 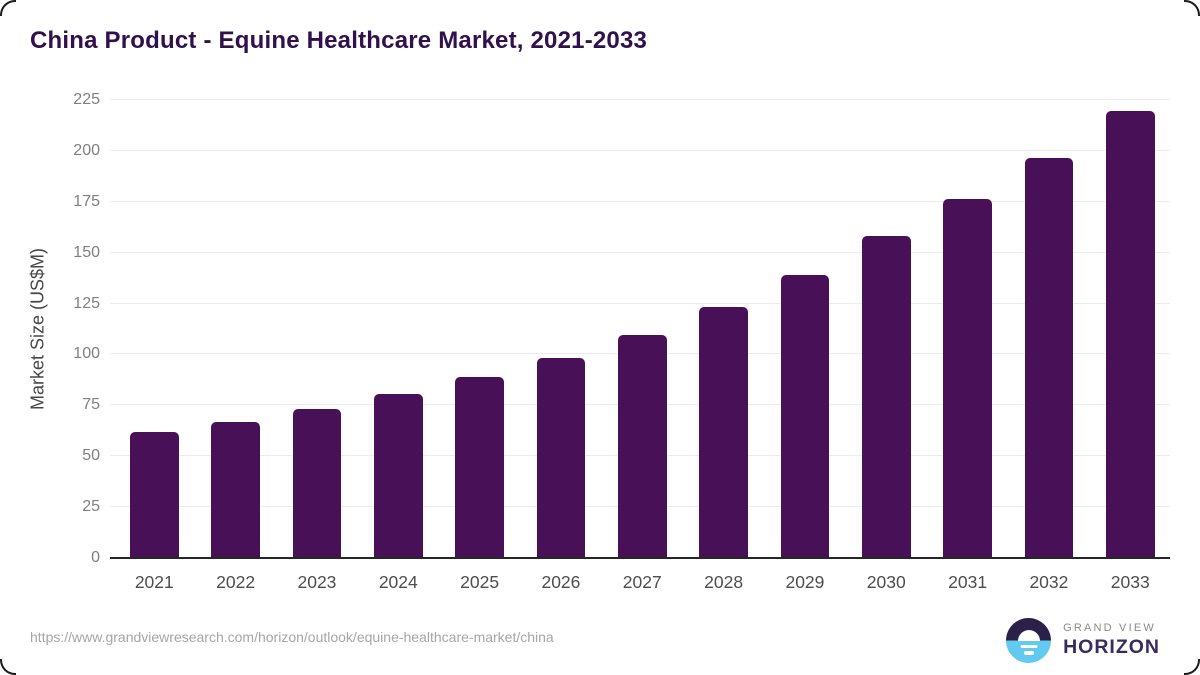 What do you see at coordinates (724, 582) in the screenshot?
I see `x-tick-2028: 2028` at bounding box center [724, 582].